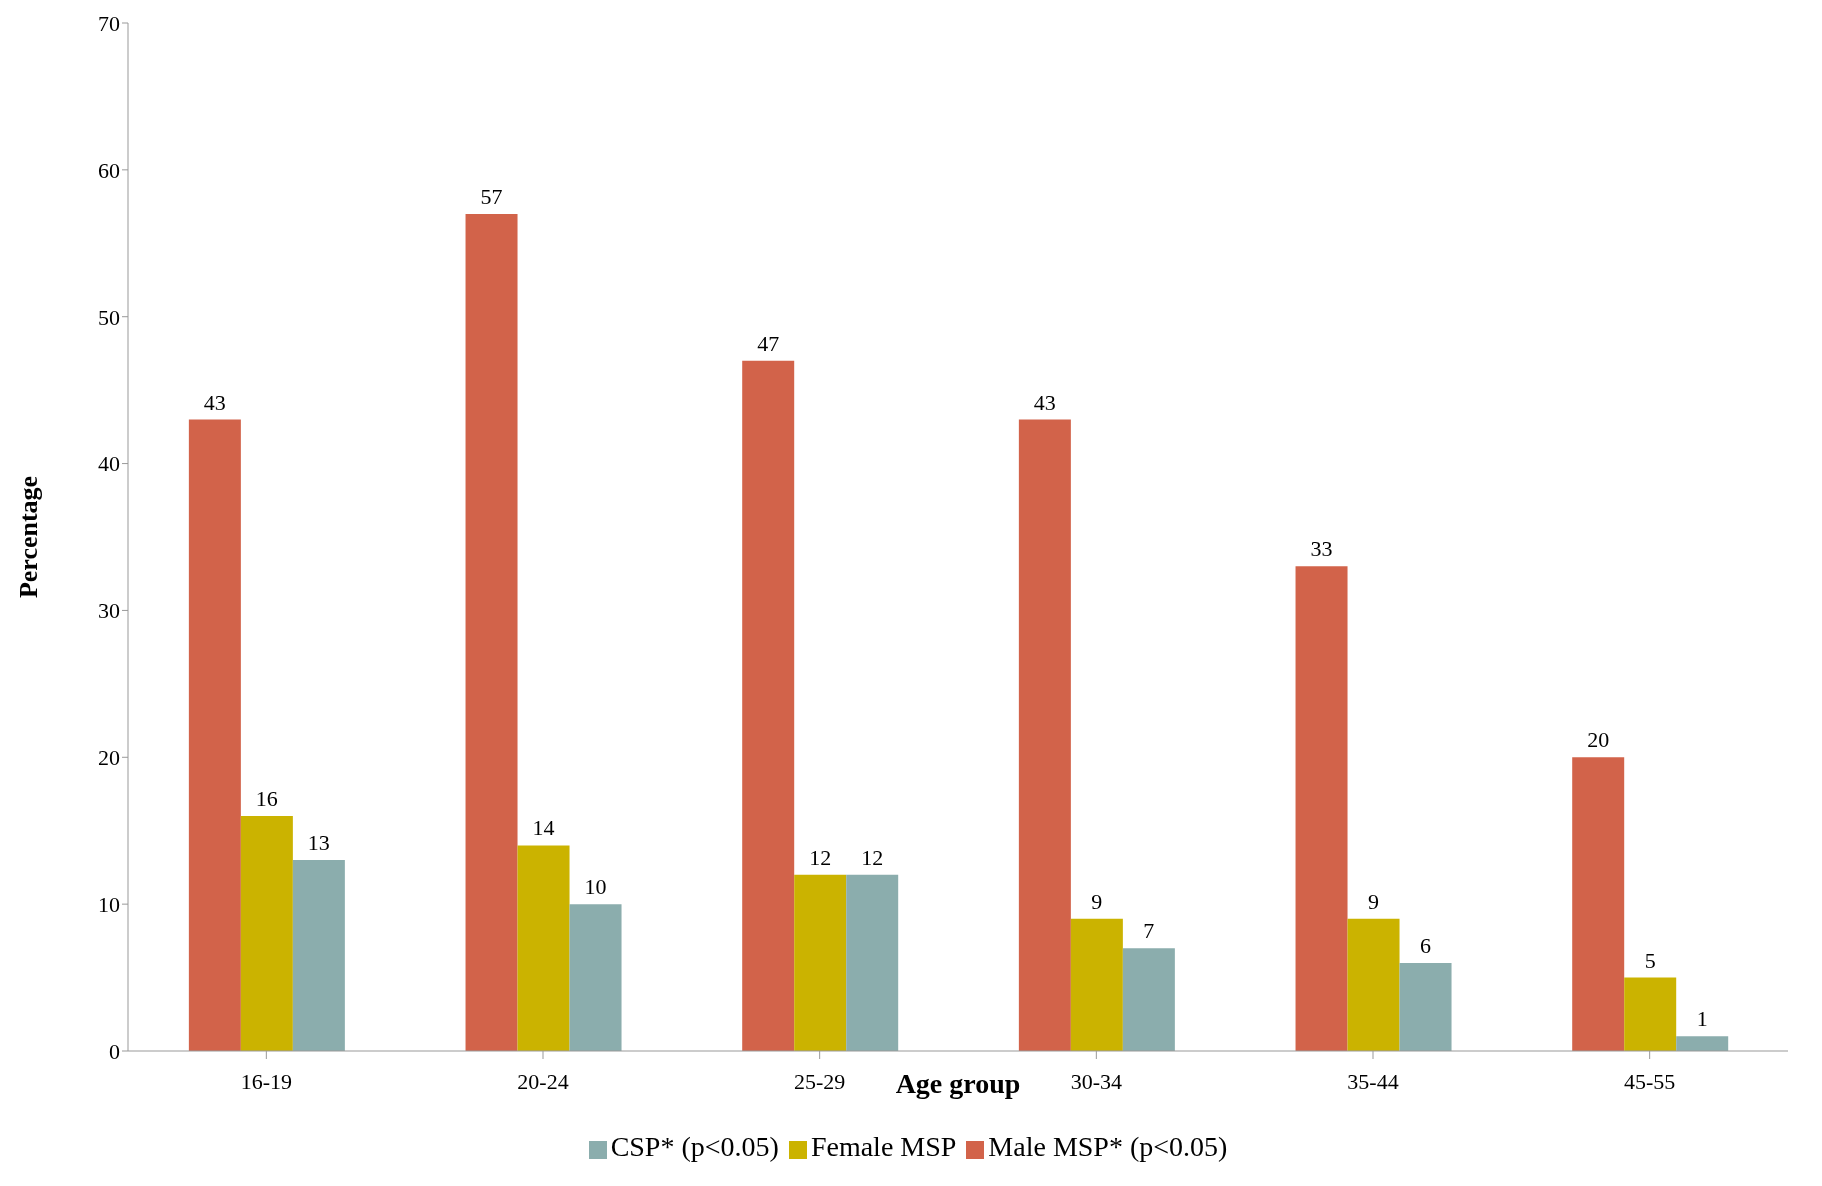  Describe the element at coordinates (1702, 1019) in the screenshot. I see `data-label: 1` at that location.